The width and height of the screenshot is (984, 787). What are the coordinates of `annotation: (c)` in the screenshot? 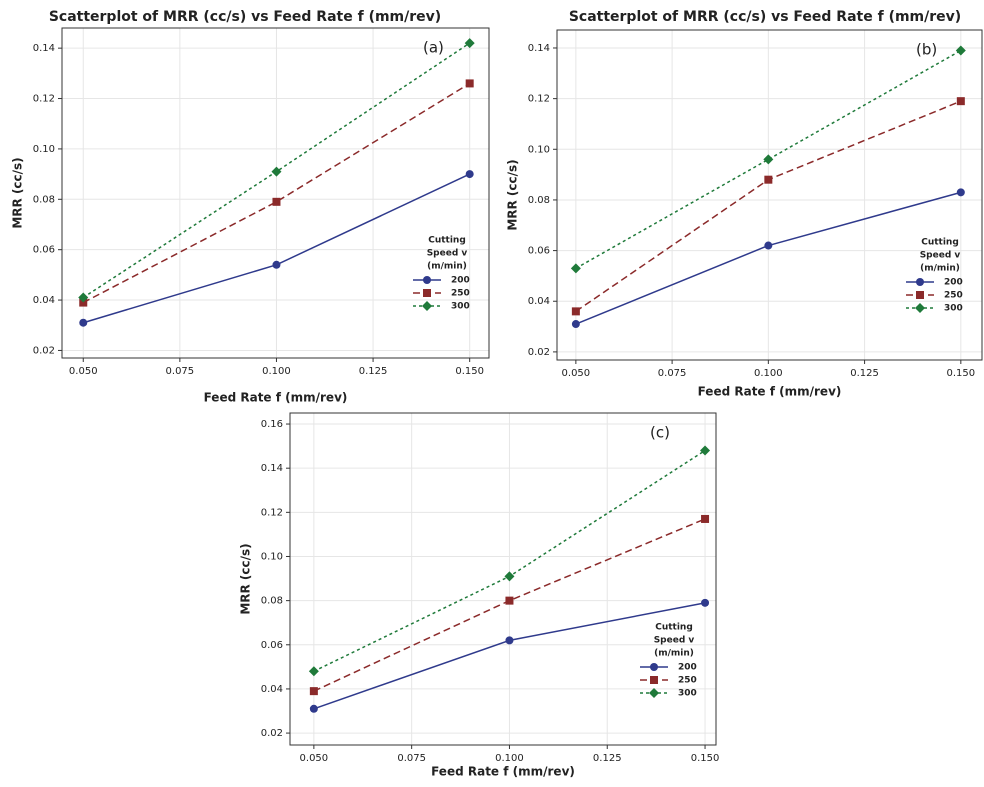 It's located at (660, 433).